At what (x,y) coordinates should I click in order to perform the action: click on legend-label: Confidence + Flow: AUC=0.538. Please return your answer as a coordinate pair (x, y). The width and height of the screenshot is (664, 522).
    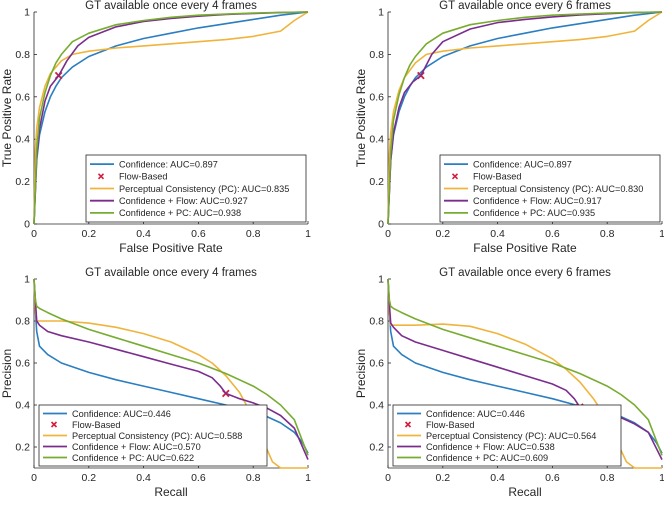
    Looking at the image, I should click on (490, 447).